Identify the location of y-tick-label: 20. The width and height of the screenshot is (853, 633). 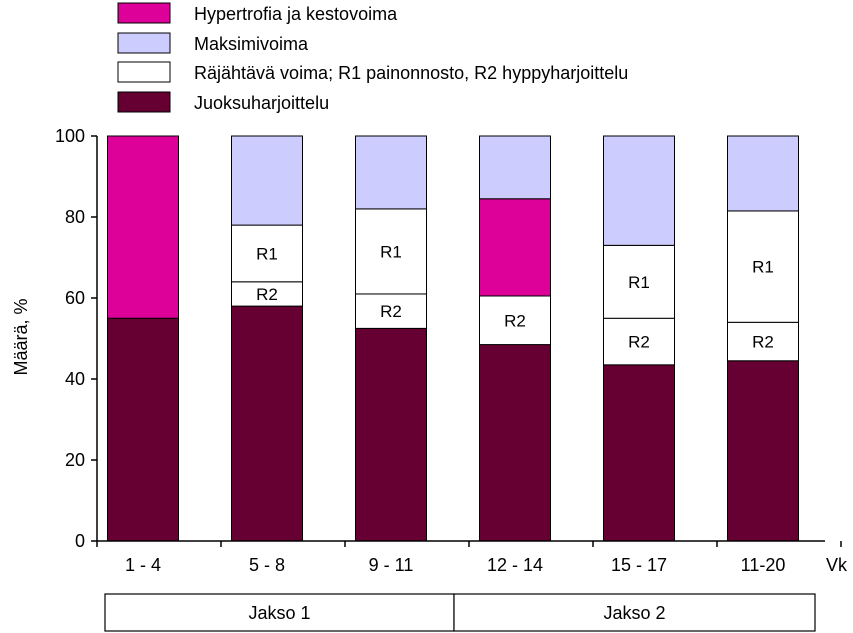
(75, 460).